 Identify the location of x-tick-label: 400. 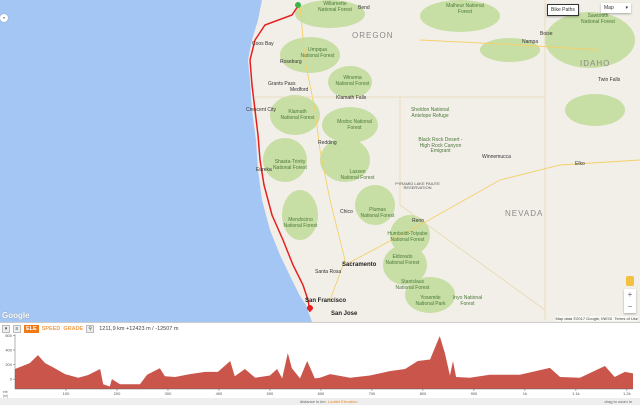
(219, 393).